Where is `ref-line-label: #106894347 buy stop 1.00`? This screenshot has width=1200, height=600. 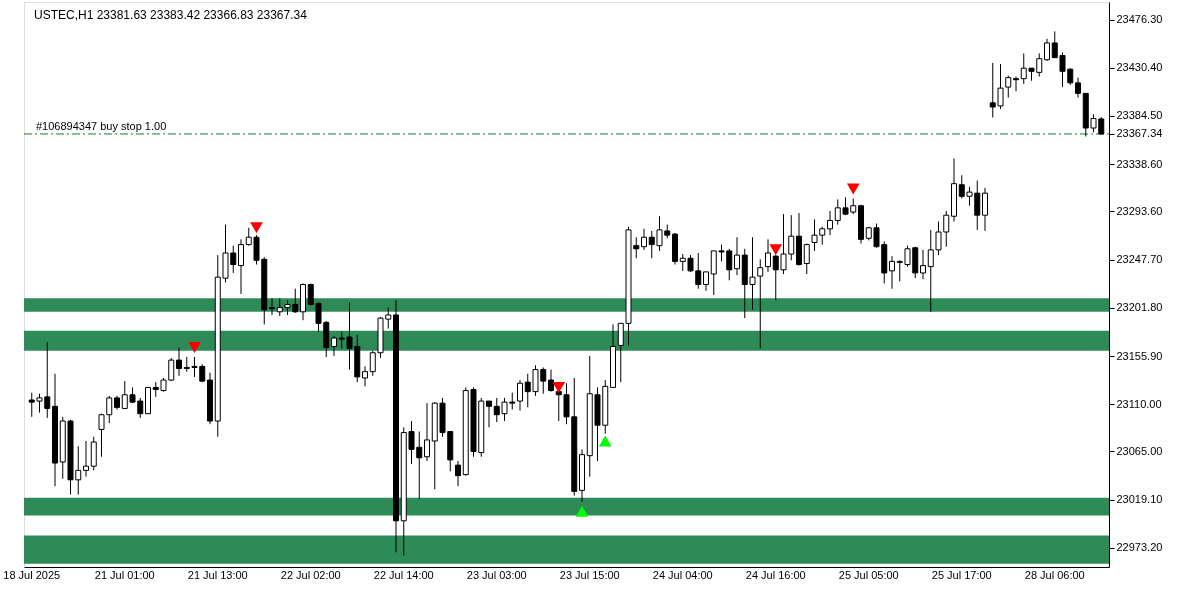 ref-line-label: #106894347 buy stop 1.00 is located at coordinates (101, 125).